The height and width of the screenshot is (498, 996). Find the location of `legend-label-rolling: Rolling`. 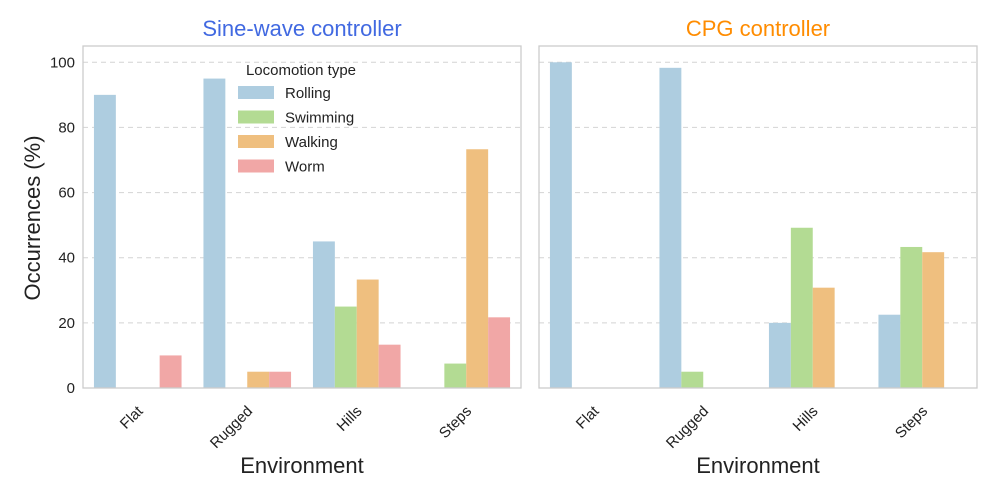

legend-label-rolling: Rolling is located at coordinates (308, 93).